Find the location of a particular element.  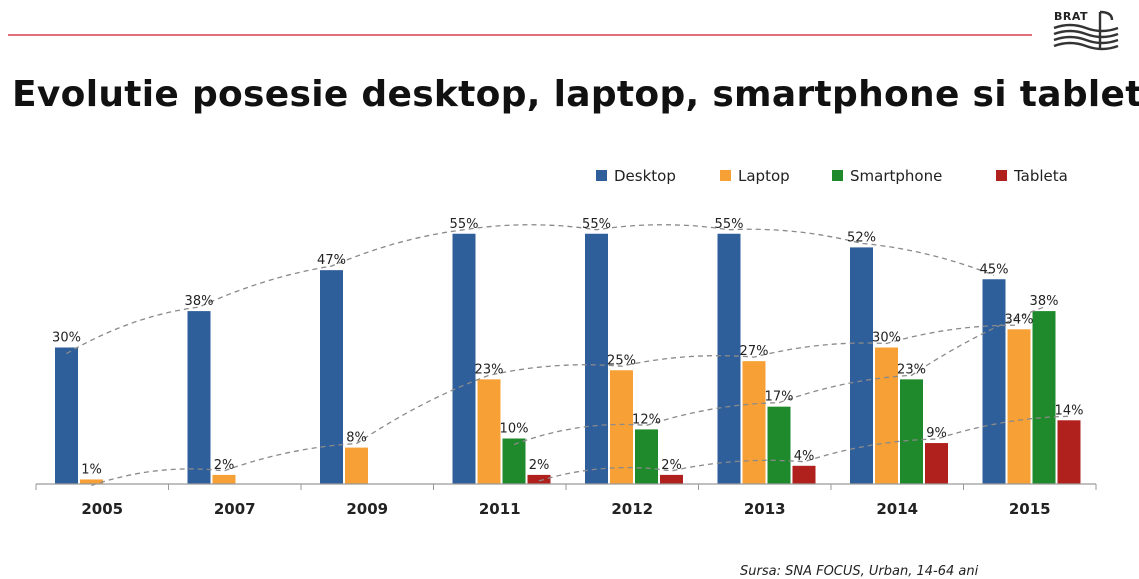

bar-desktop-2009 is located at coordinates (331, 377).